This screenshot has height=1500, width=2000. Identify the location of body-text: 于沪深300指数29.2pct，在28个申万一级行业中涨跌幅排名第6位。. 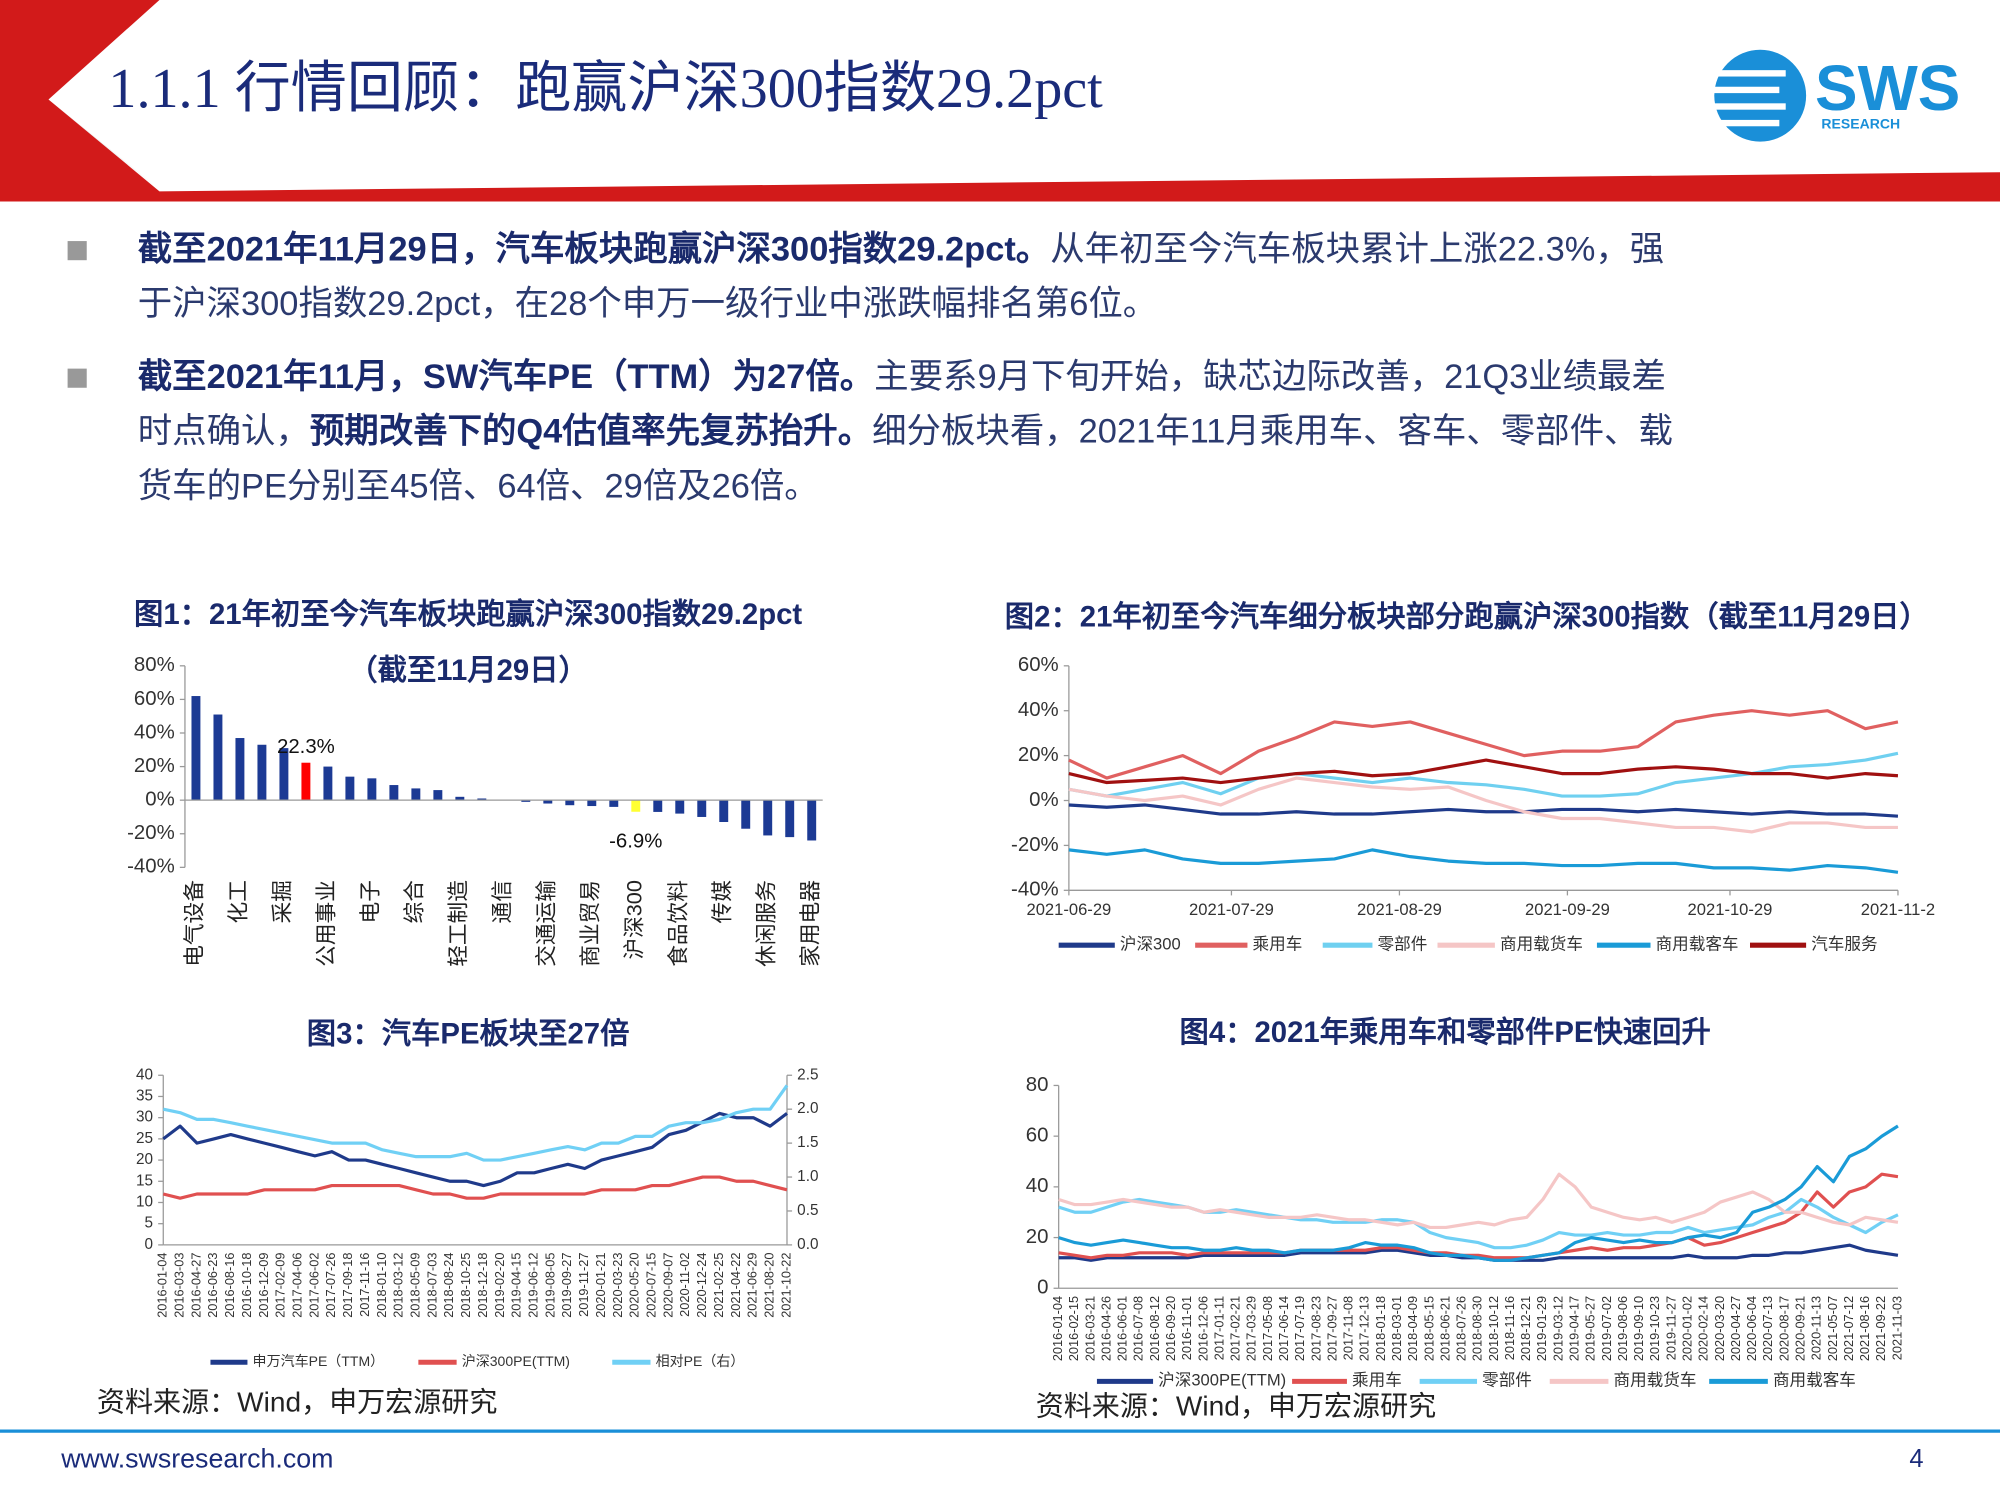
(647, 304).